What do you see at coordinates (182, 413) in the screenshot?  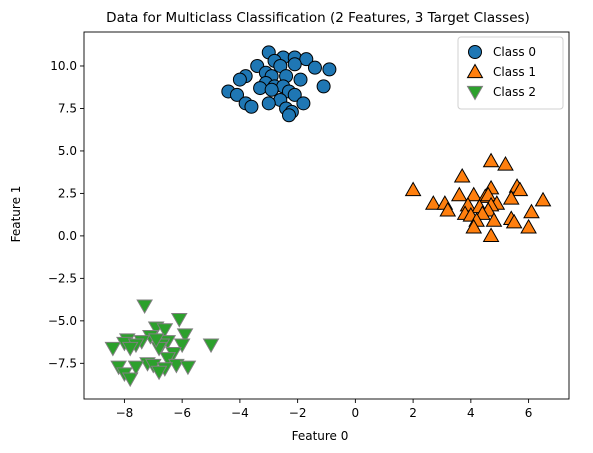 I see `x-tick-label: −6` at bounding box center [182, 413].